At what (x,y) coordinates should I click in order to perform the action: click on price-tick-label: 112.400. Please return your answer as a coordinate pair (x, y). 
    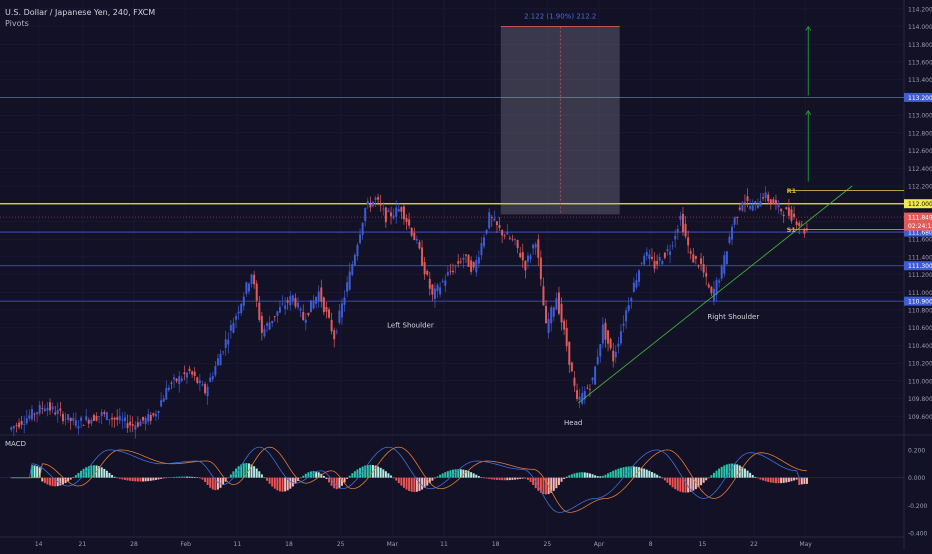
    Looking at the image, I should click on (920, 169).